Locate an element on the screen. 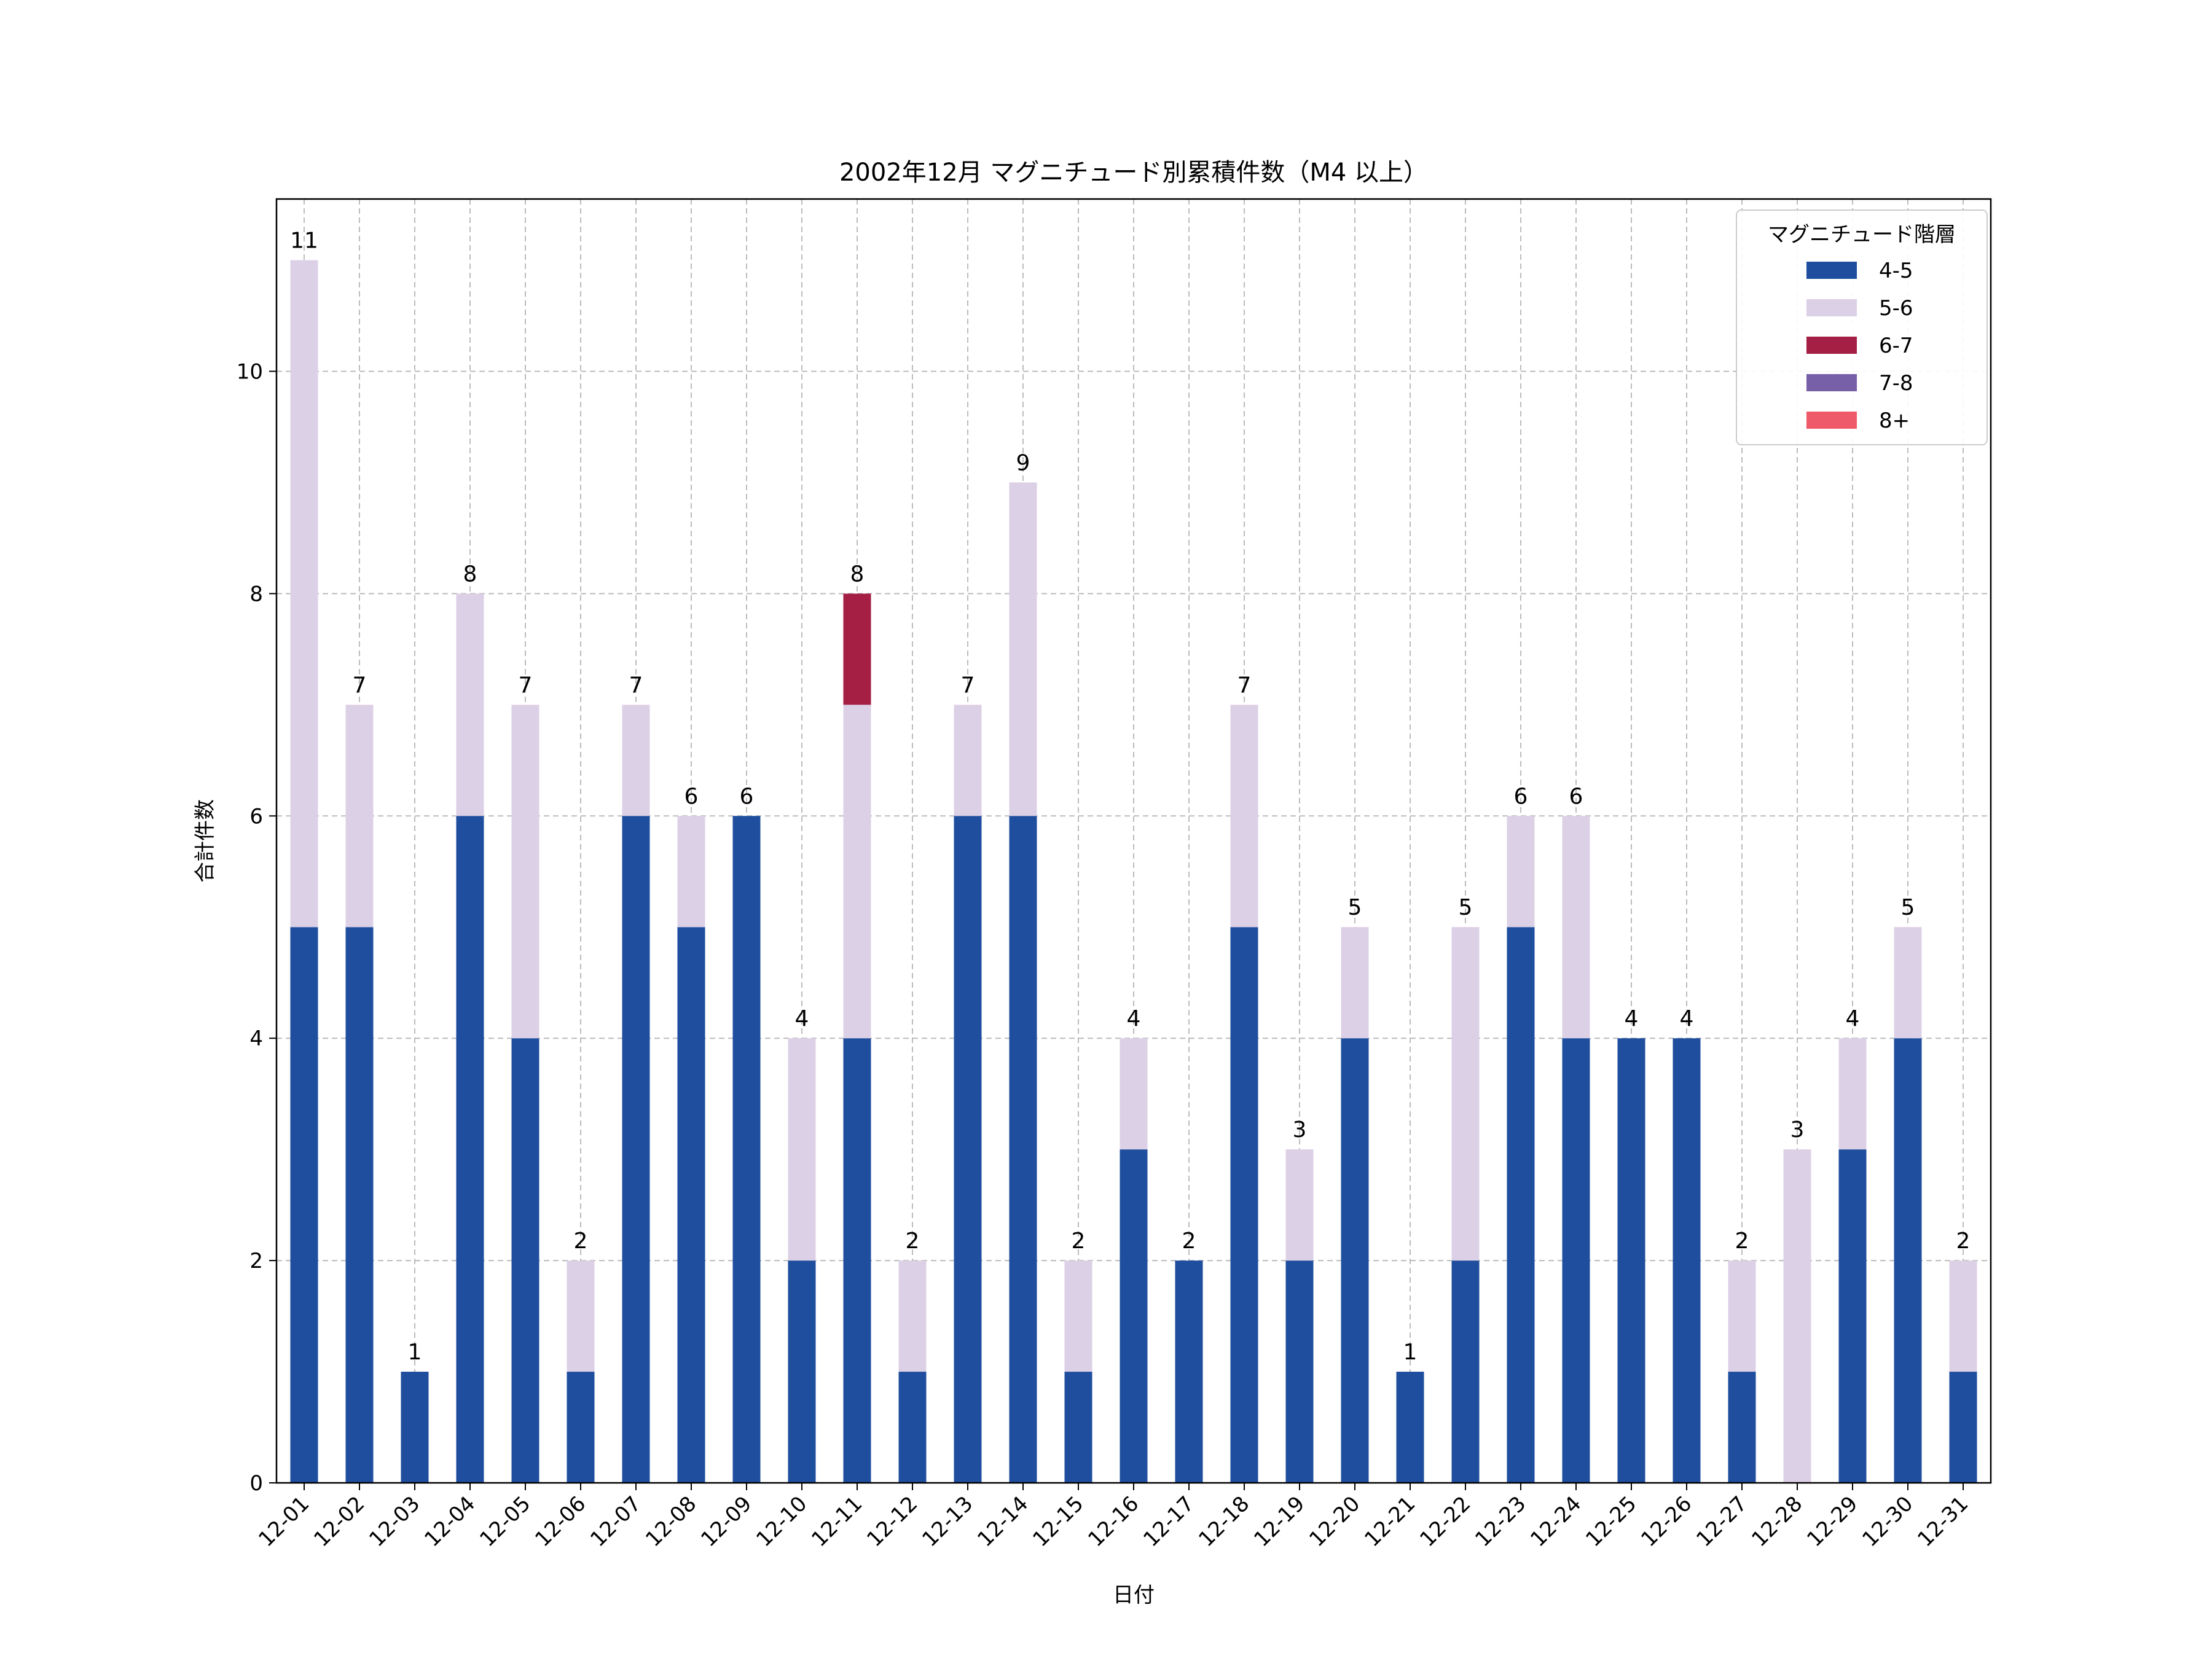 The width and height of the screenshot is (2212, 1661). legend-box is located at coordinates (1862, 327).